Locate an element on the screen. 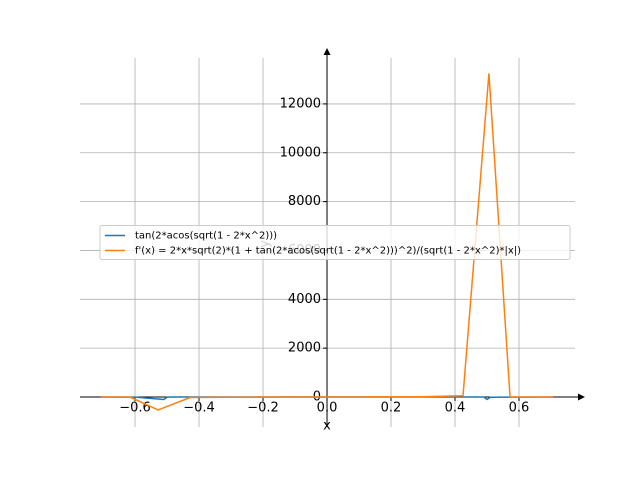 The height and width of the screenshot is (480, 640). y-tick-label: 8000 is located at coordinates (304, 201).